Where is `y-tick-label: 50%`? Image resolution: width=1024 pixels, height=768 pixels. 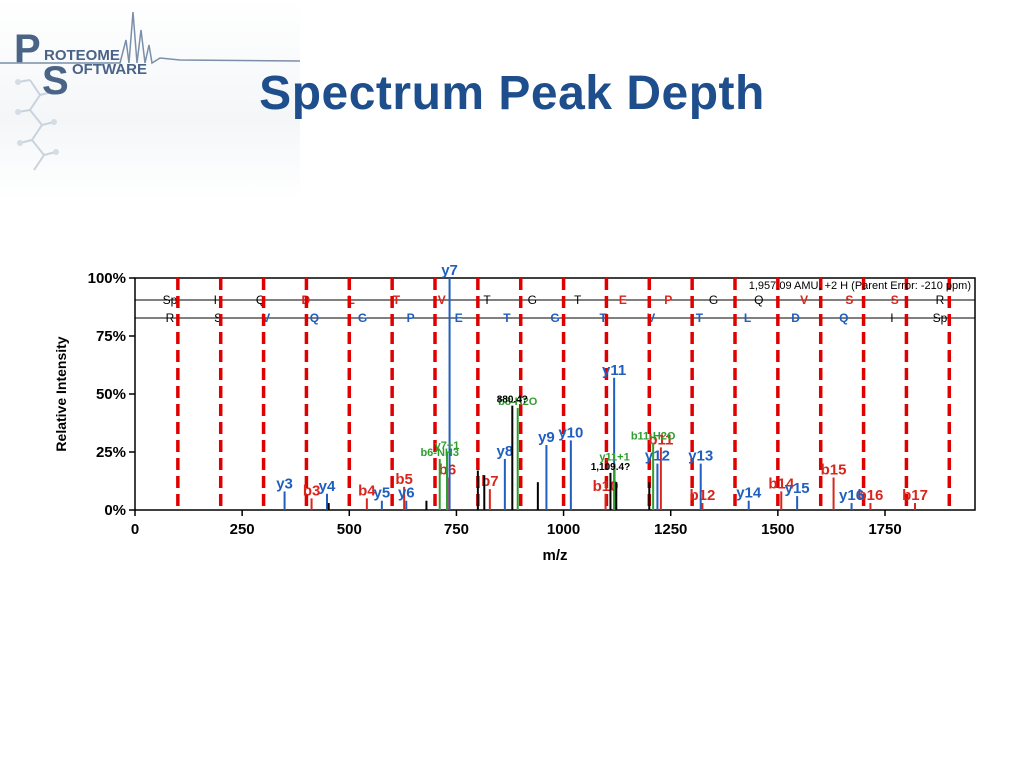
y-tick-label: 50% is located at coordinates (111, 394).